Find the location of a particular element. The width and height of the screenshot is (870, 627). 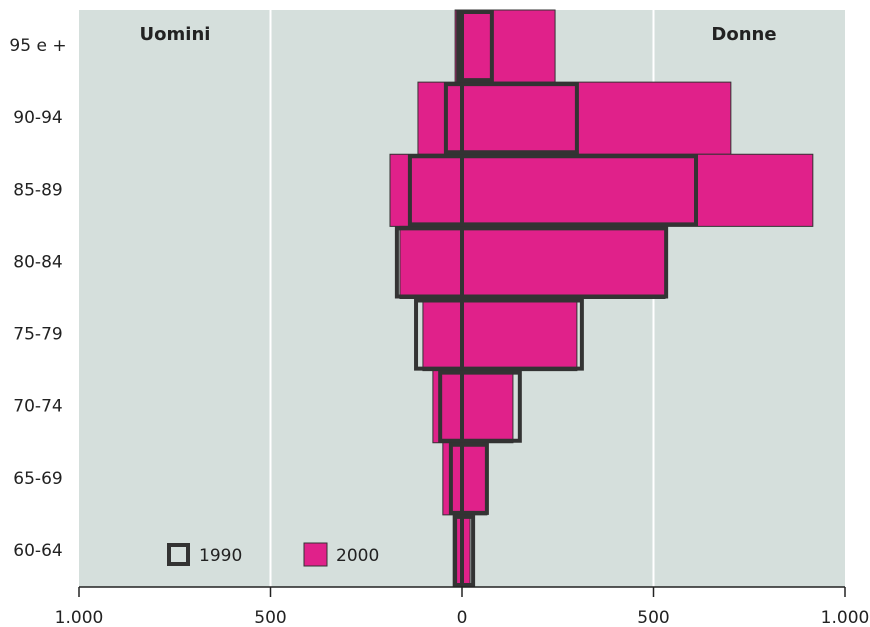

legend-label: 1990 is located at coordinates (220, 556).